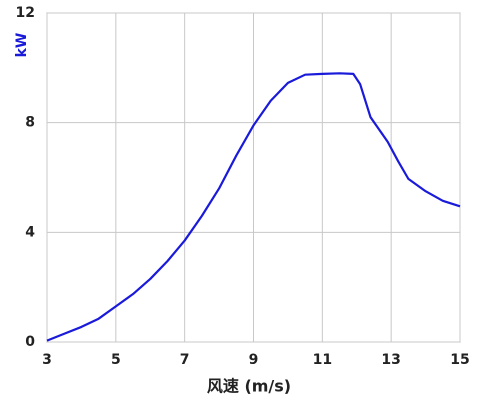 The height and width of the screenshot is (407, 499). What do you see at coordinates (30, 123) in the screenshot?
I see `y-tick-label: 8` at bounding box center [30, 123].